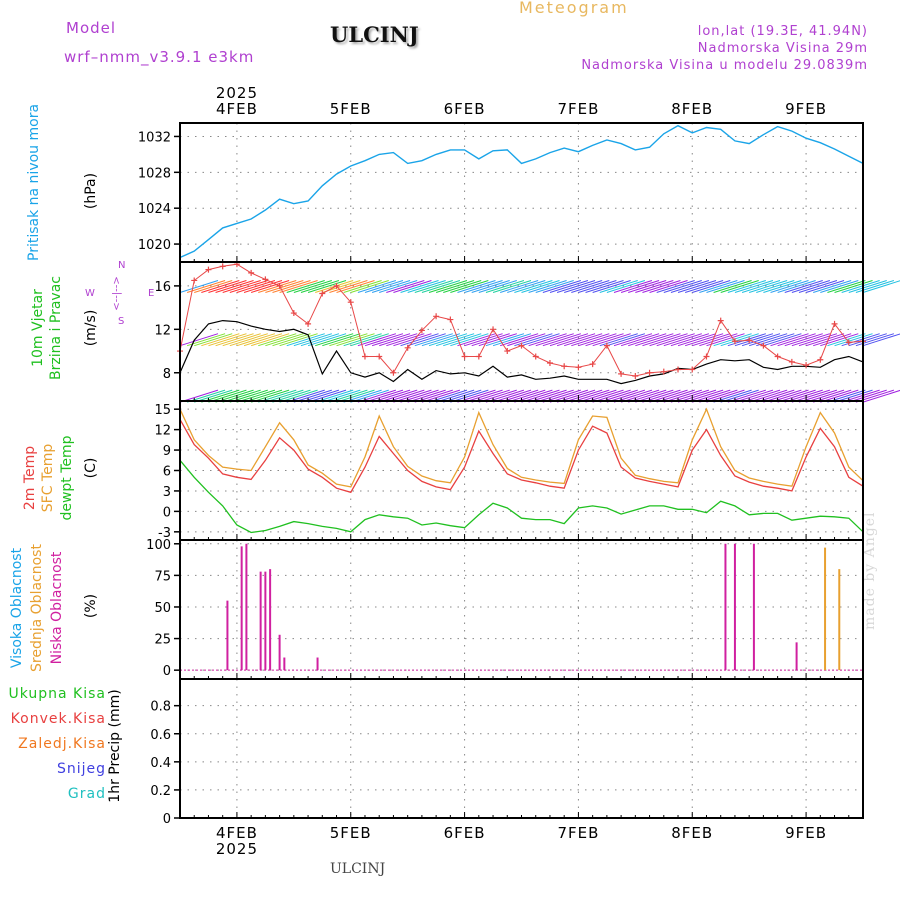 The width and height of the screenshot is (900, 900). Describe the element at coordinates (162, 576) in the screenshot. I see `ytick-label: 75` at that location.